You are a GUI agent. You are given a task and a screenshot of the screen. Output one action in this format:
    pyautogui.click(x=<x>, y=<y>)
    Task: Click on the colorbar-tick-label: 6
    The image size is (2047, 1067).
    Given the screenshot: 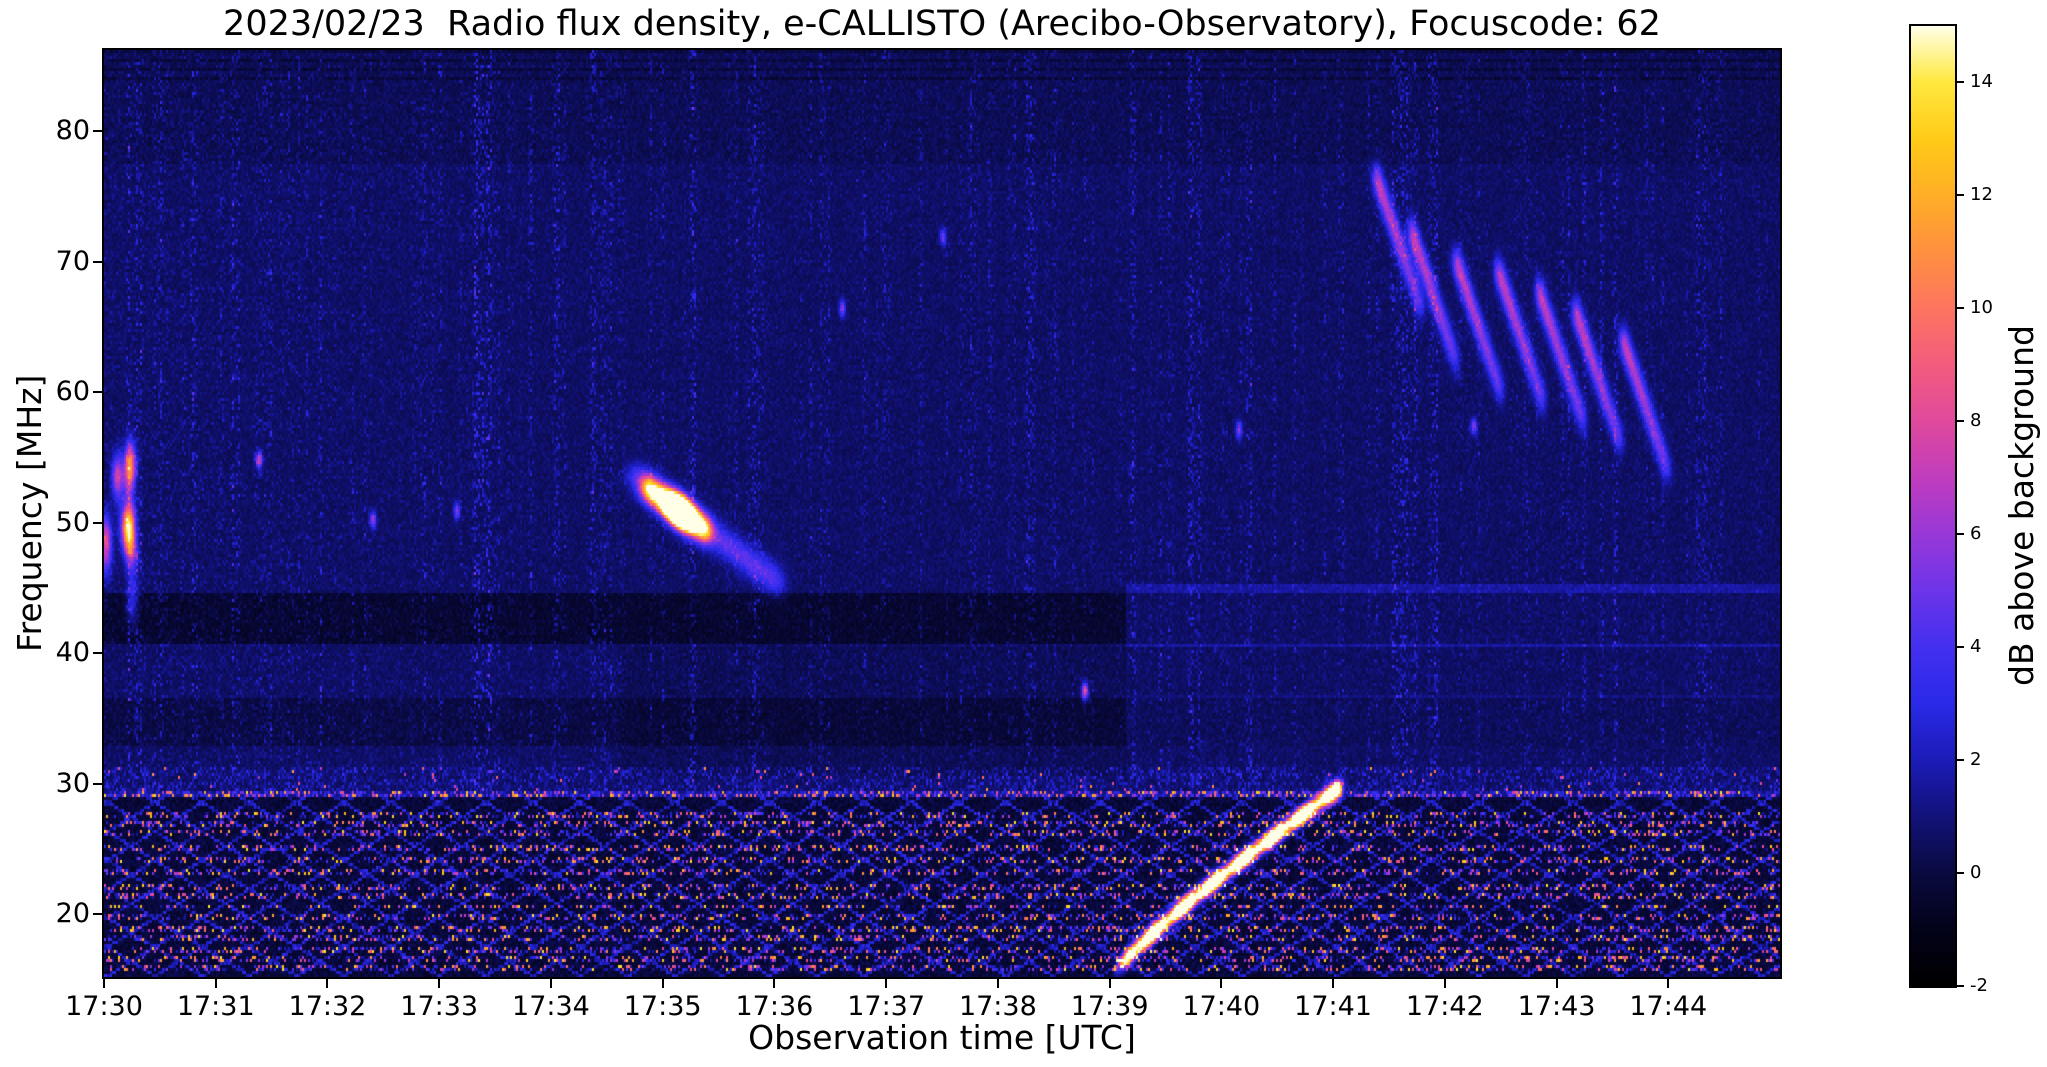 What is the action you would take?
    pyautogui.click(x=1976, y=534)
    